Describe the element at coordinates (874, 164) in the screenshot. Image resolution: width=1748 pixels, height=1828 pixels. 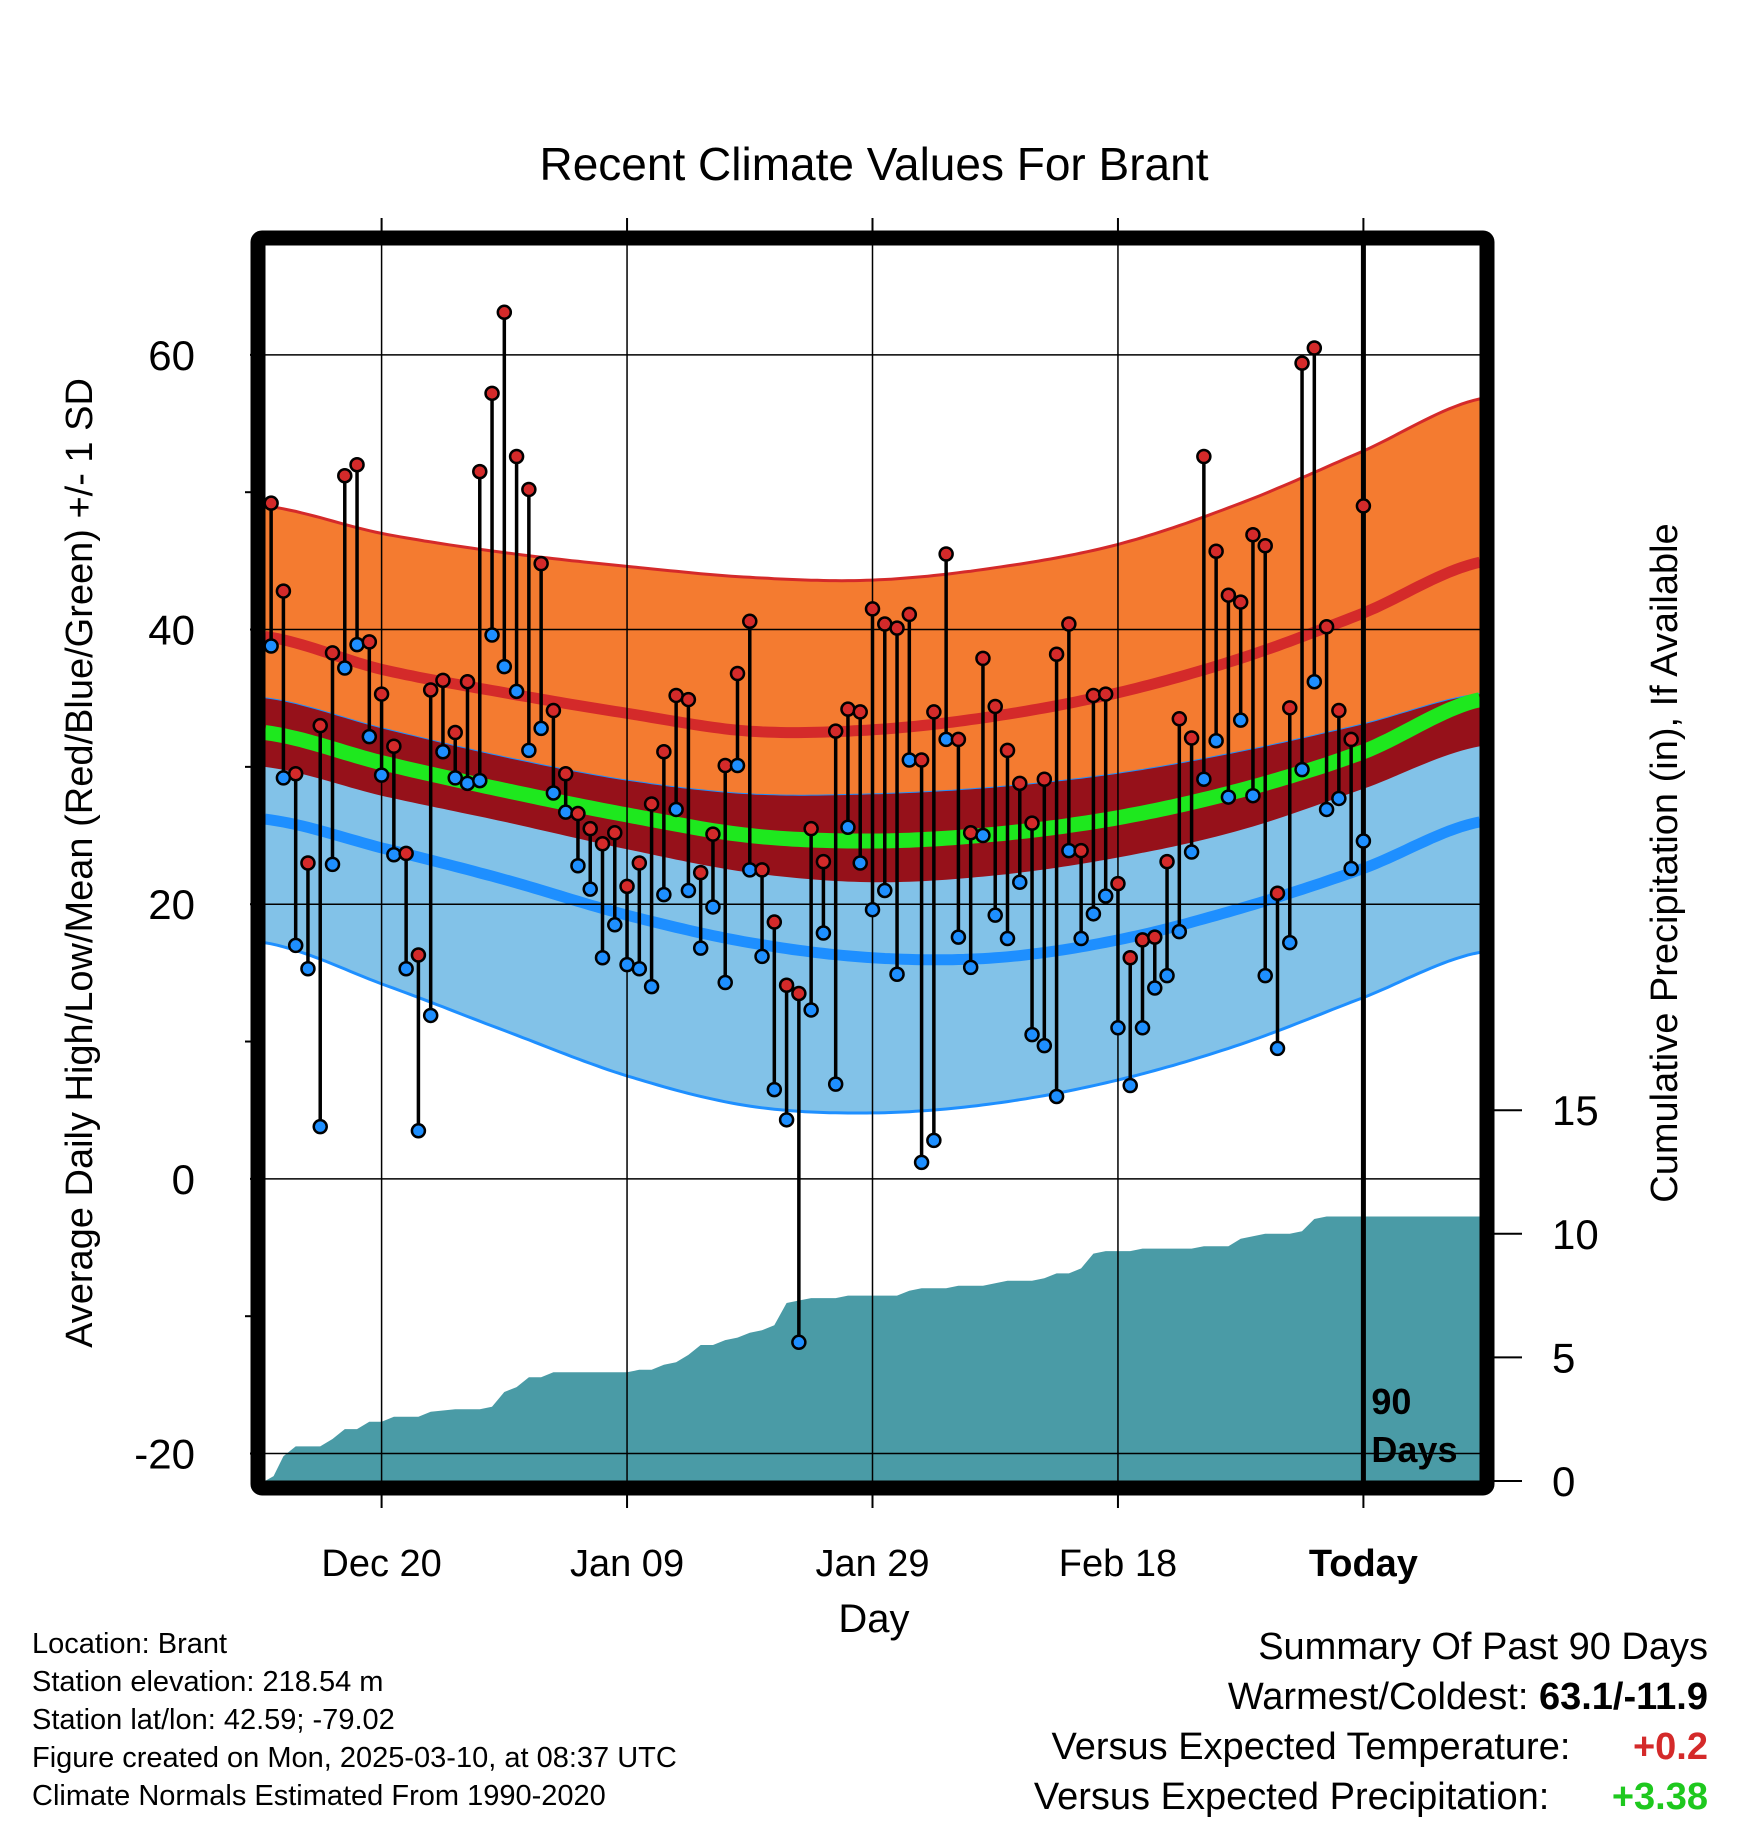
I see `chart-title: Recent Climate Values For Brant` at that location.